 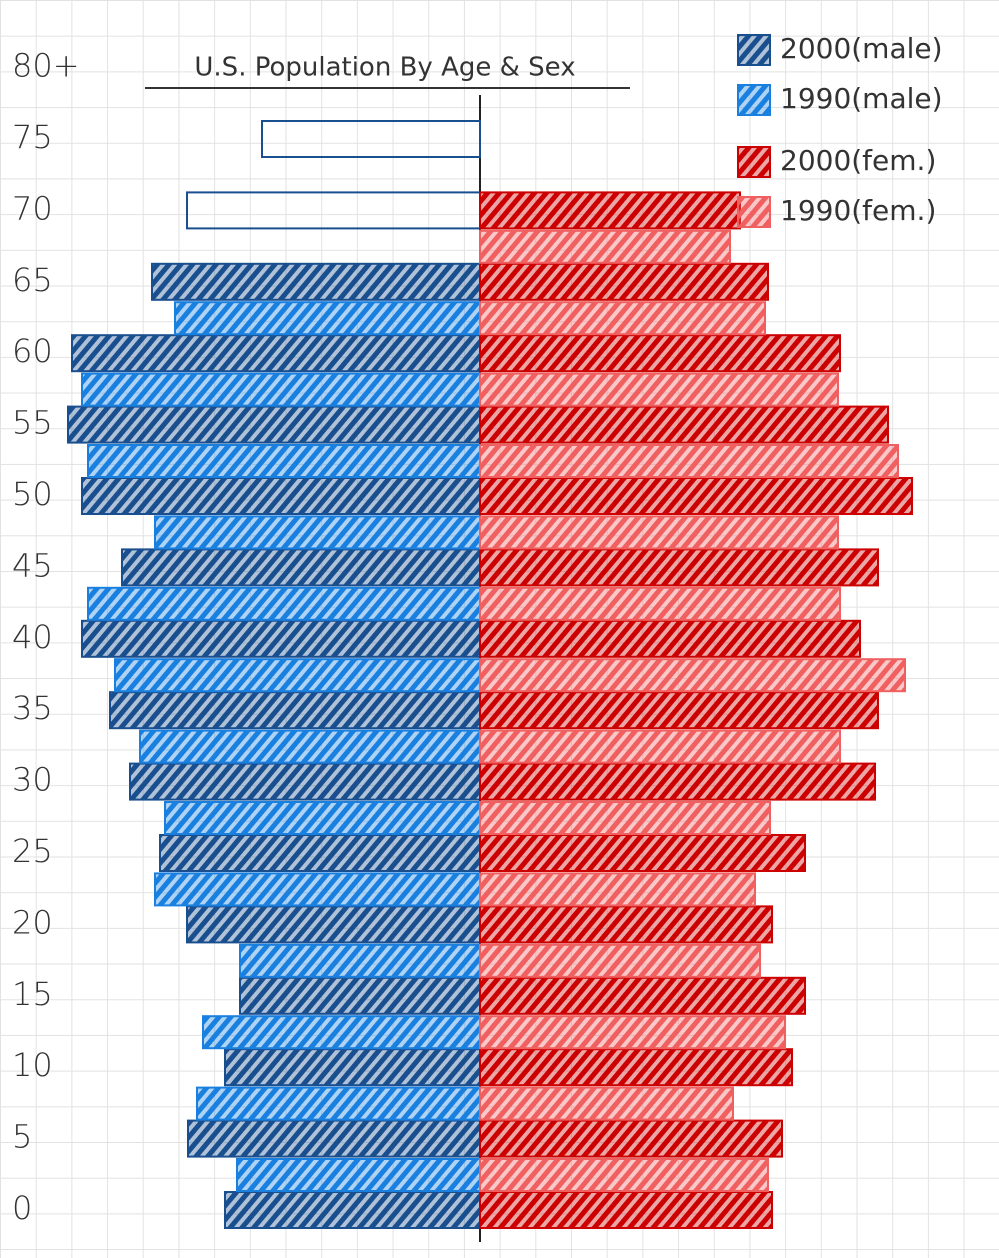 I want to click on y-tick-label: 5, so click(x=22, y=1137).